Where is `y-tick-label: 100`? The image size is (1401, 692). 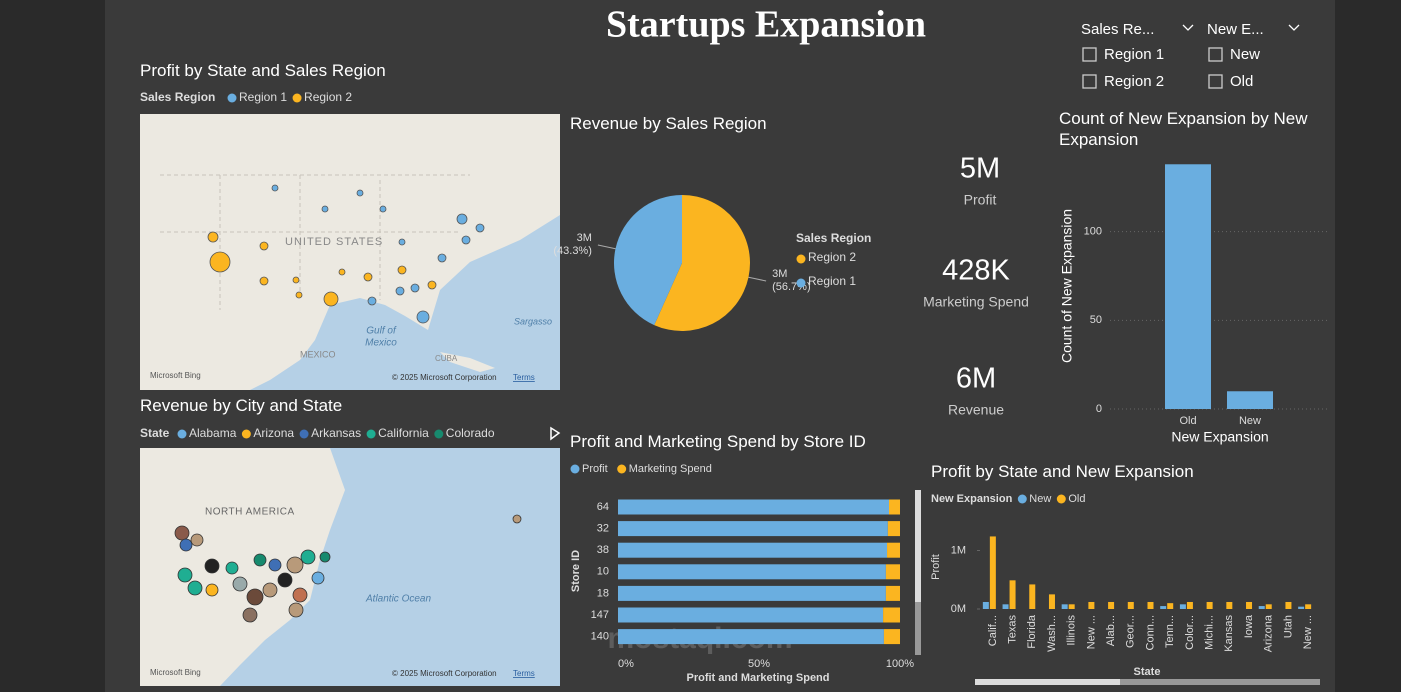 y-tick-label: 100 is located at coordinates (1093, 232).